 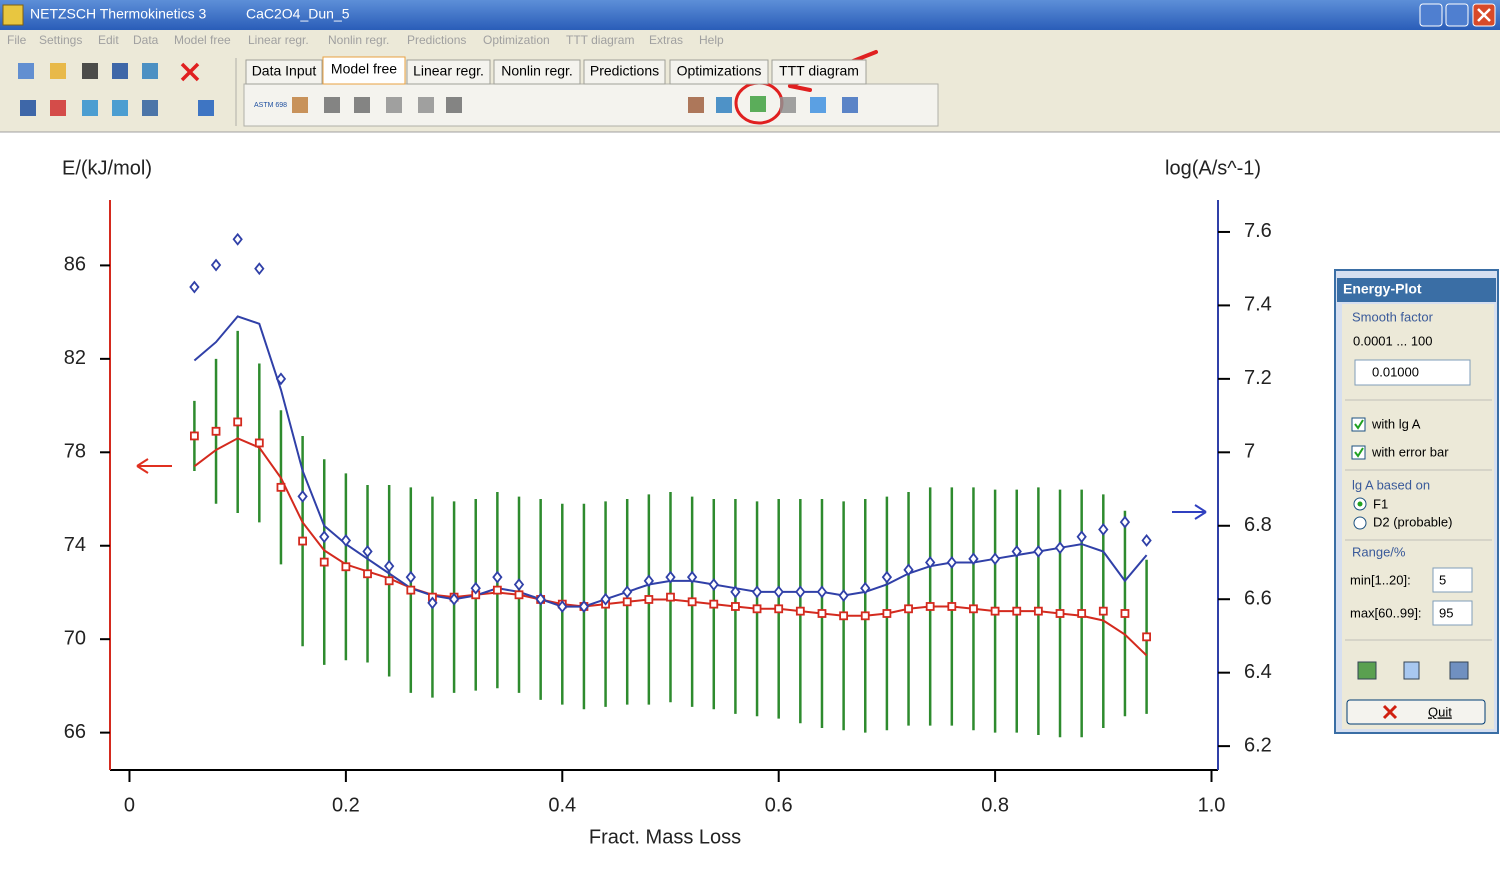 What do you see at coordinates (666, 40) in the screenshot?
I see `menu-item: Extras` at bounding box center [666, 40].